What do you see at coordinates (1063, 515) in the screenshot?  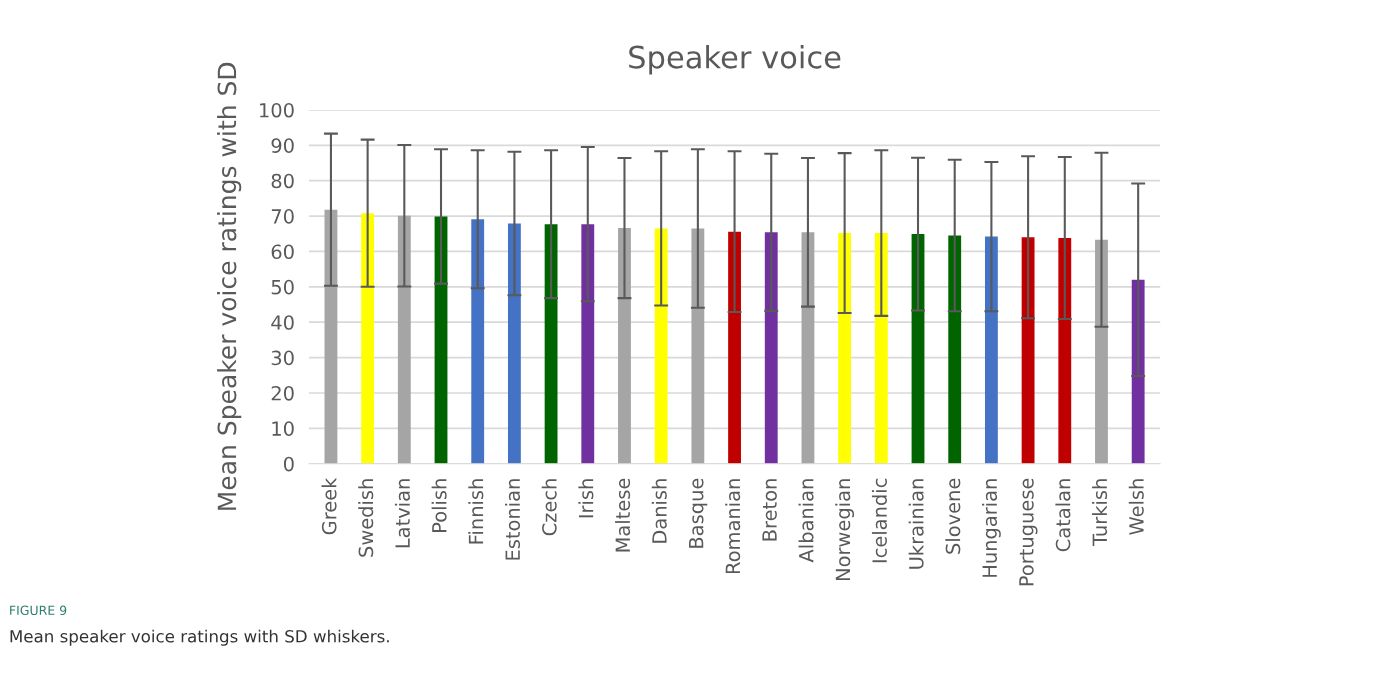 I see `x-tick-label: Catalan` at bounding box center [1063, 515].